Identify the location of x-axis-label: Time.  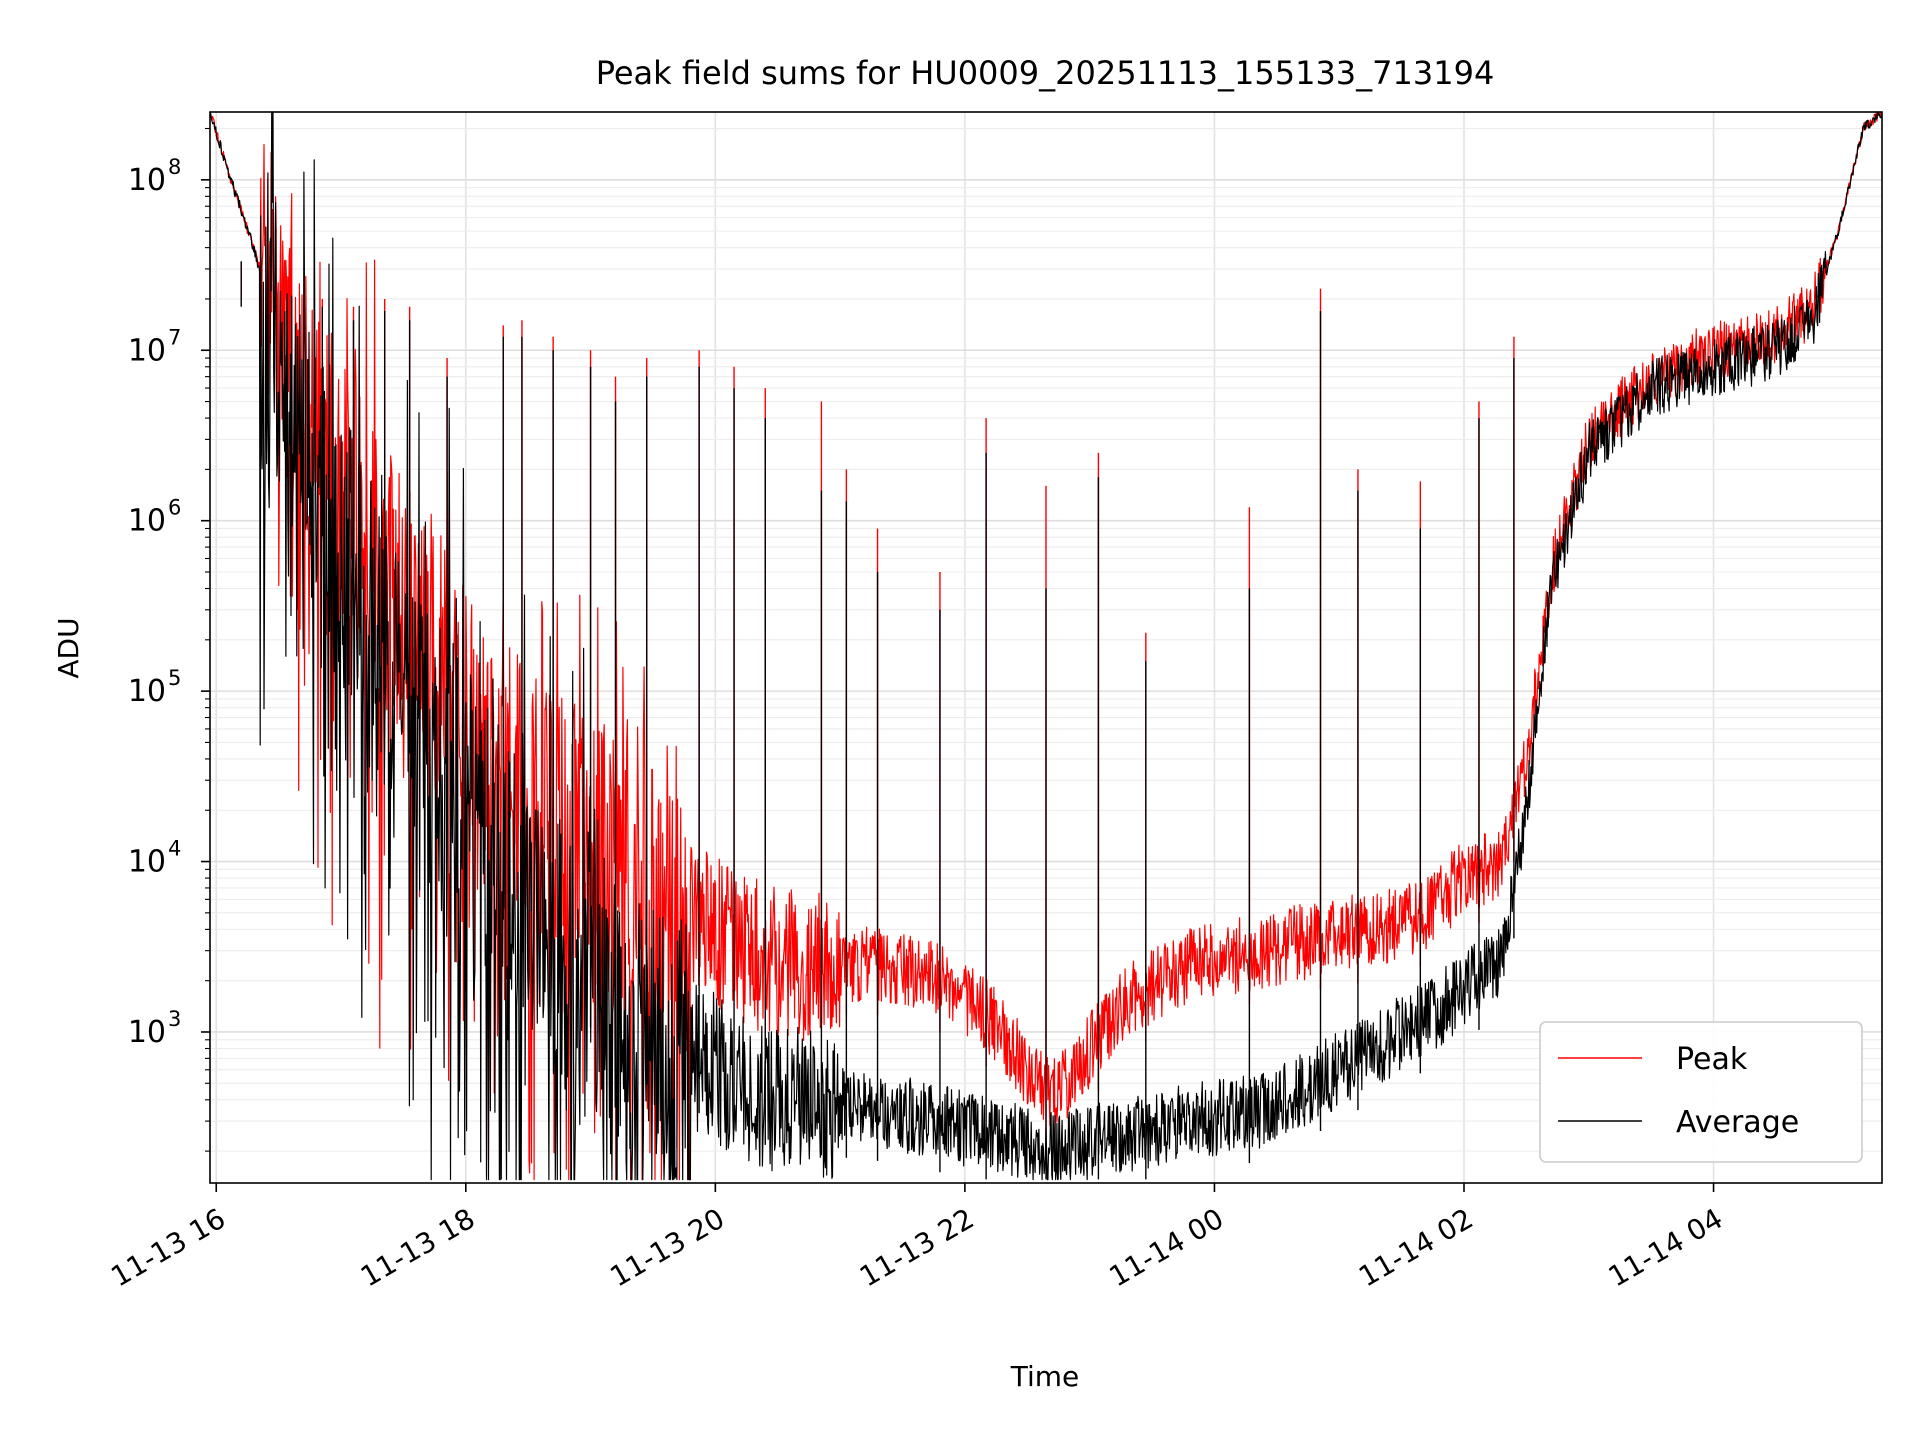
(1045, 1376).